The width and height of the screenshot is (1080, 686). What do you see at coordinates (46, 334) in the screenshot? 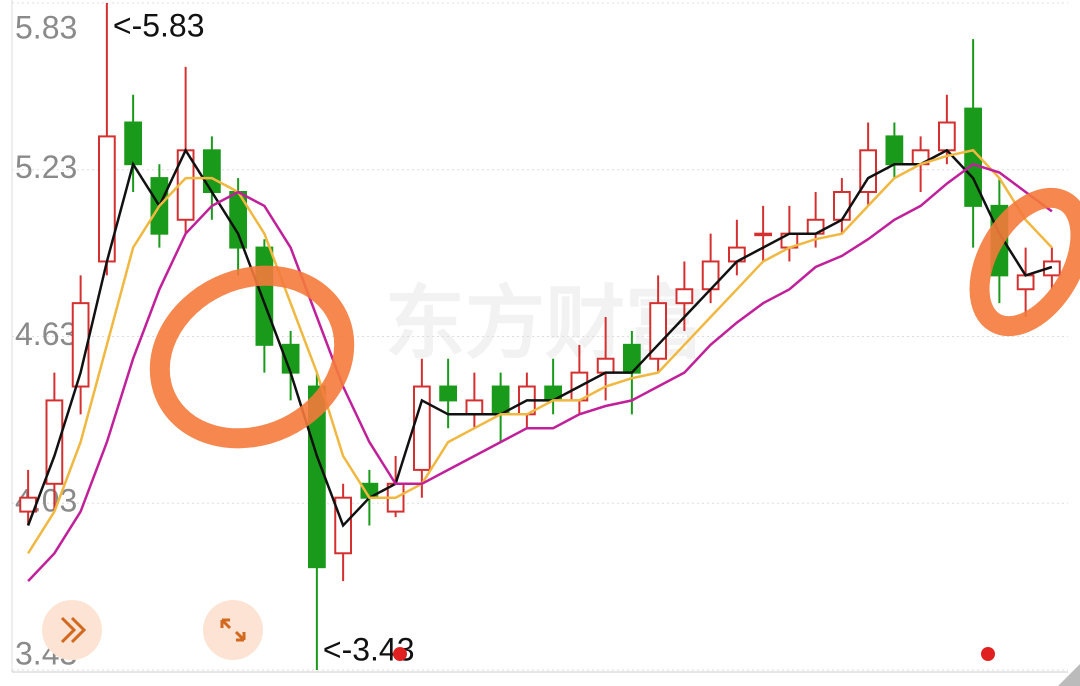
I see `y-tick-label: 4.63` at bounding box center [46, 334].